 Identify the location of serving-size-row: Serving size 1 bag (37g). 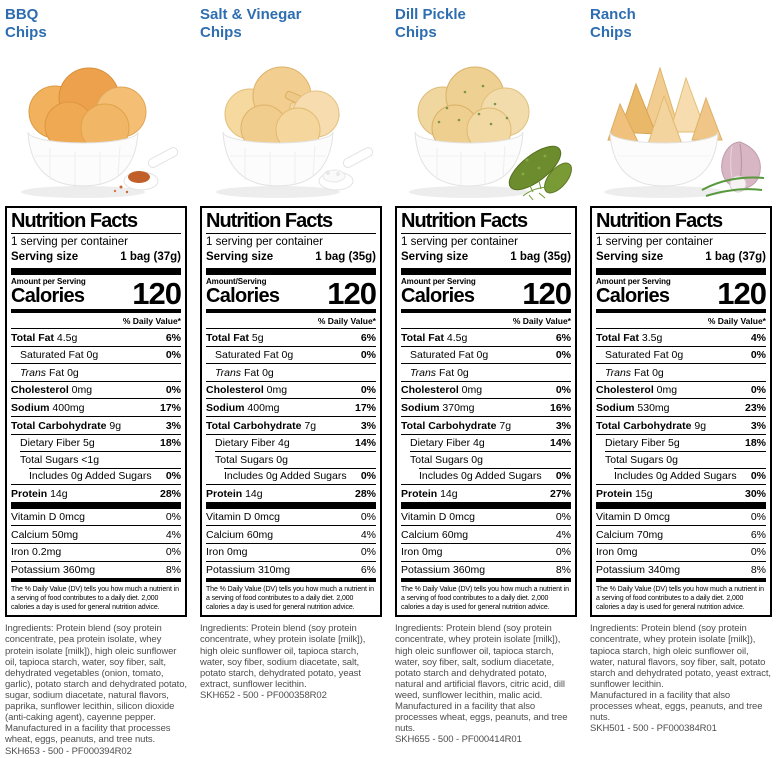
(681, 259).